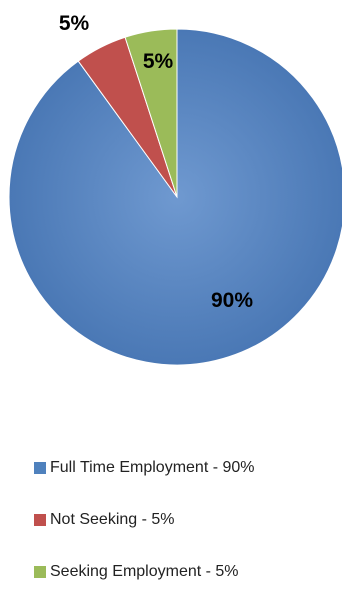  I want to click on legend-item-not-seeking: Not Seeking - 5%, so click(104, 520).